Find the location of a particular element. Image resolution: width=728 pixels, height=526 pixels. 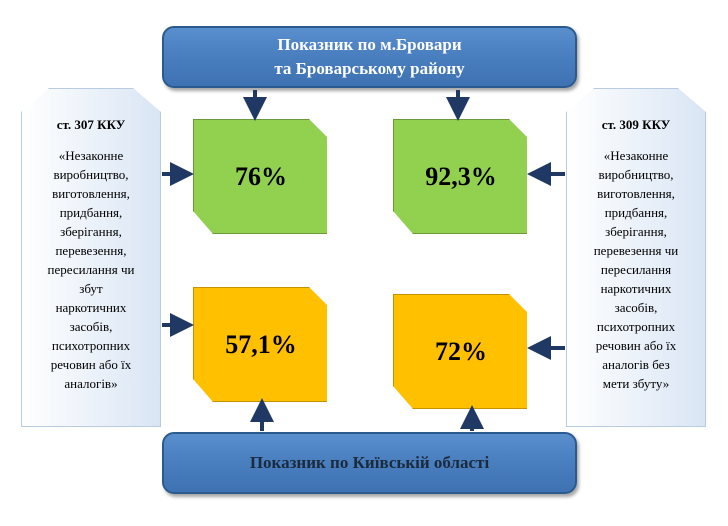

left-note-line: перевезення, is located at coordinates (91, 250).